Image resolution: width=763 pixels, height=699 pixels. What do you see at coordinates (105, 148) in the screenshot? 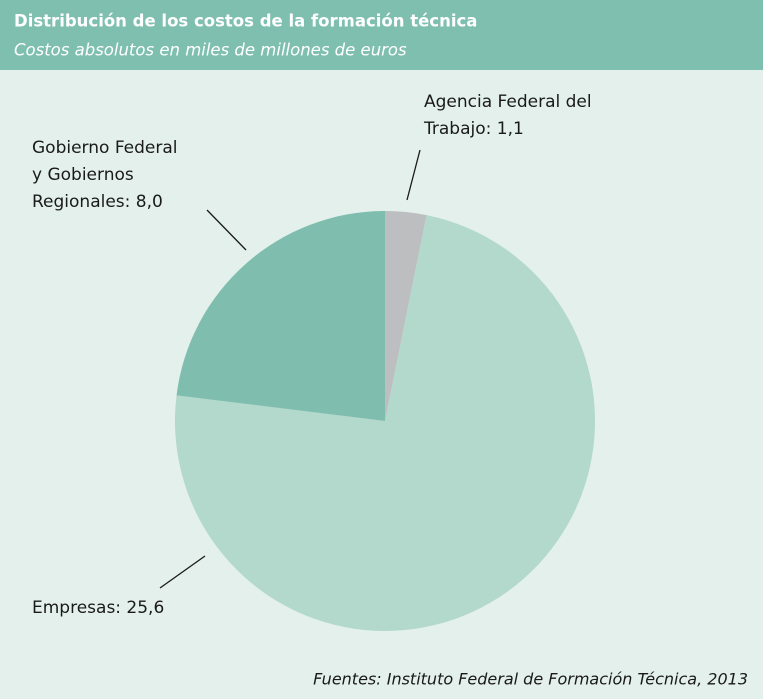
I see `slice-label: Gobierno Federal` at bounding box center [105, 148].